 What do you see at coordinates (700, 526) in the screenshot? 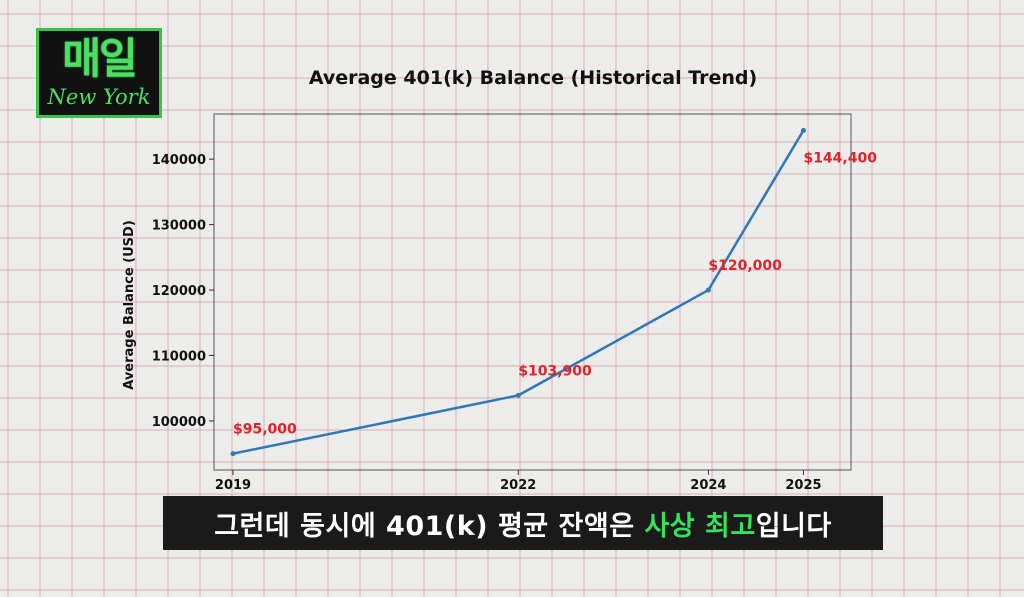
I see `caption-highlight: 사상 최고` at bounding box center [700, 526].